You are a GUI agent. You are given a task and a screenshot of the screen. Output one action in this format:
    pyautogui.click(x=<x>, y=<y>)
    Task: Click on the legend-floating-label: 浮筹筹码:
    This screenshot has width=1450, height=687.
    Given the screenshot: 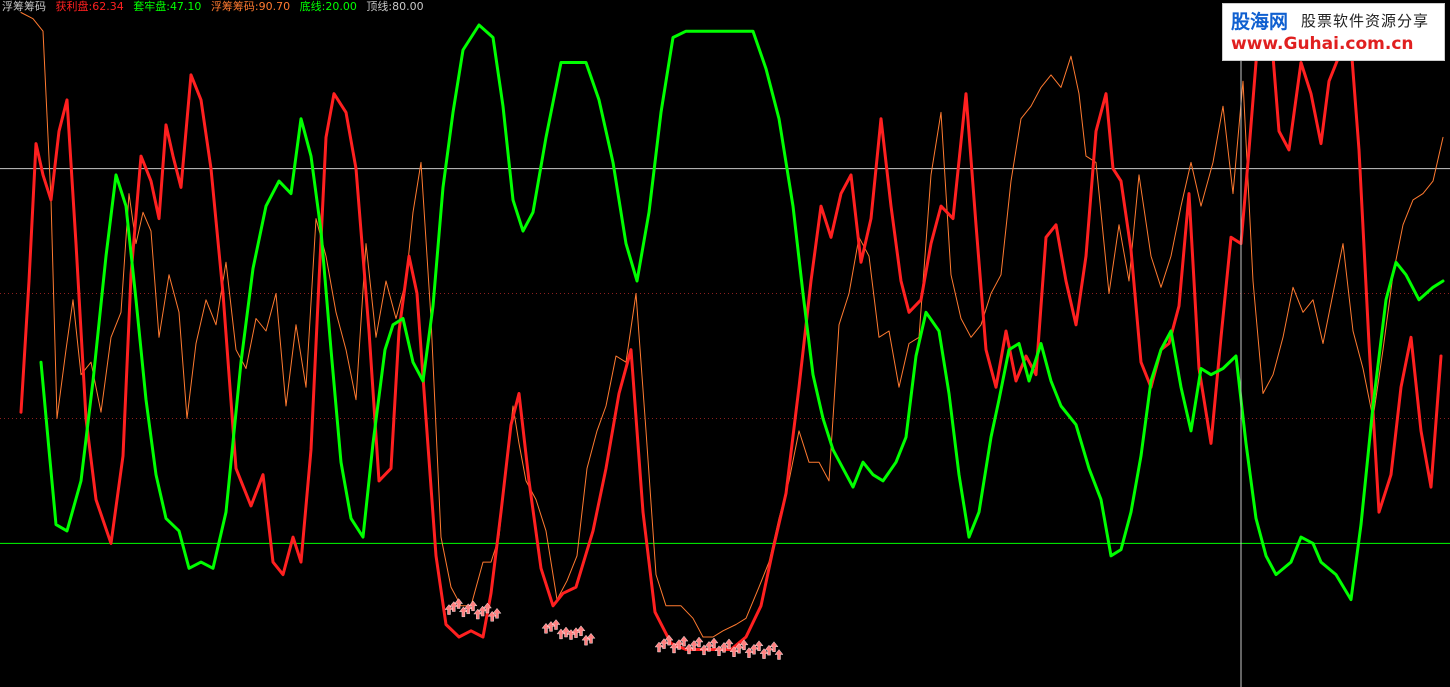 What is the action you would take?
    pyautogui.click(x=234, y=6)
    